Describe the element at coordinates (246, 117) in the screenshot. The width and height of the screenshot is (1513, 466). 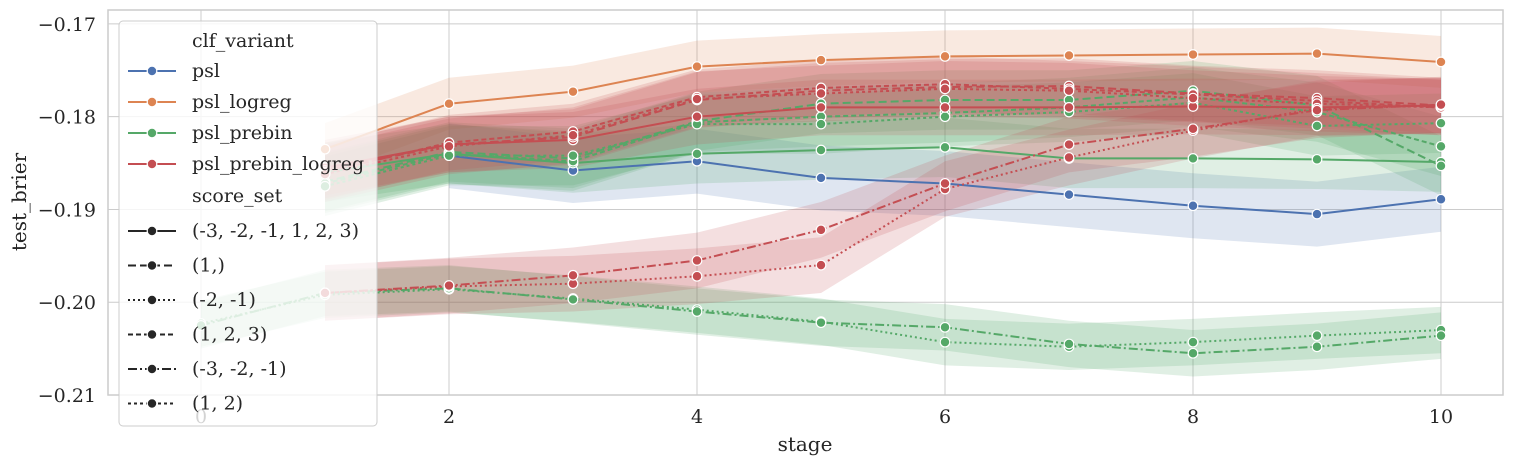
I see `legend-hue-items: psl psl_logreg psl_prebin psl_prebin_logreg` at that location.